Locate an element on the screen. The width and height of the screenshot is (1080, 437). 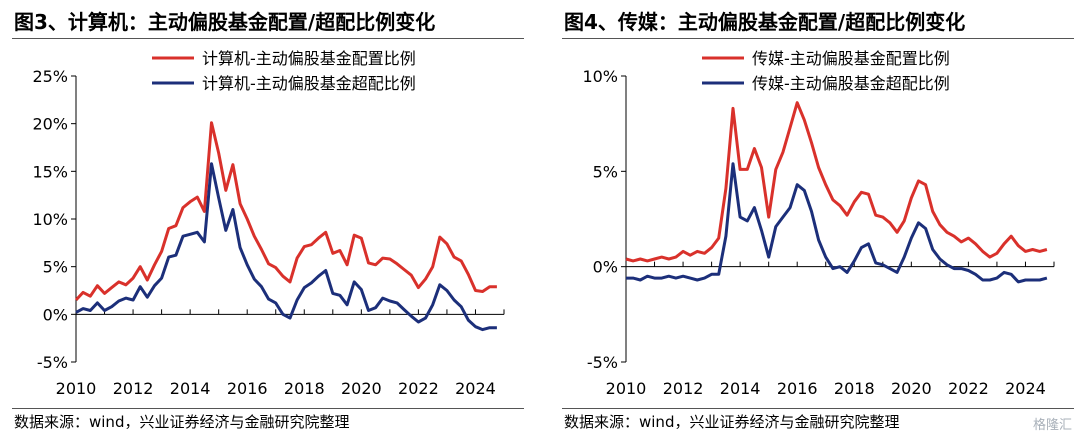
series-line-overweight is located at coordinates (837, 223).